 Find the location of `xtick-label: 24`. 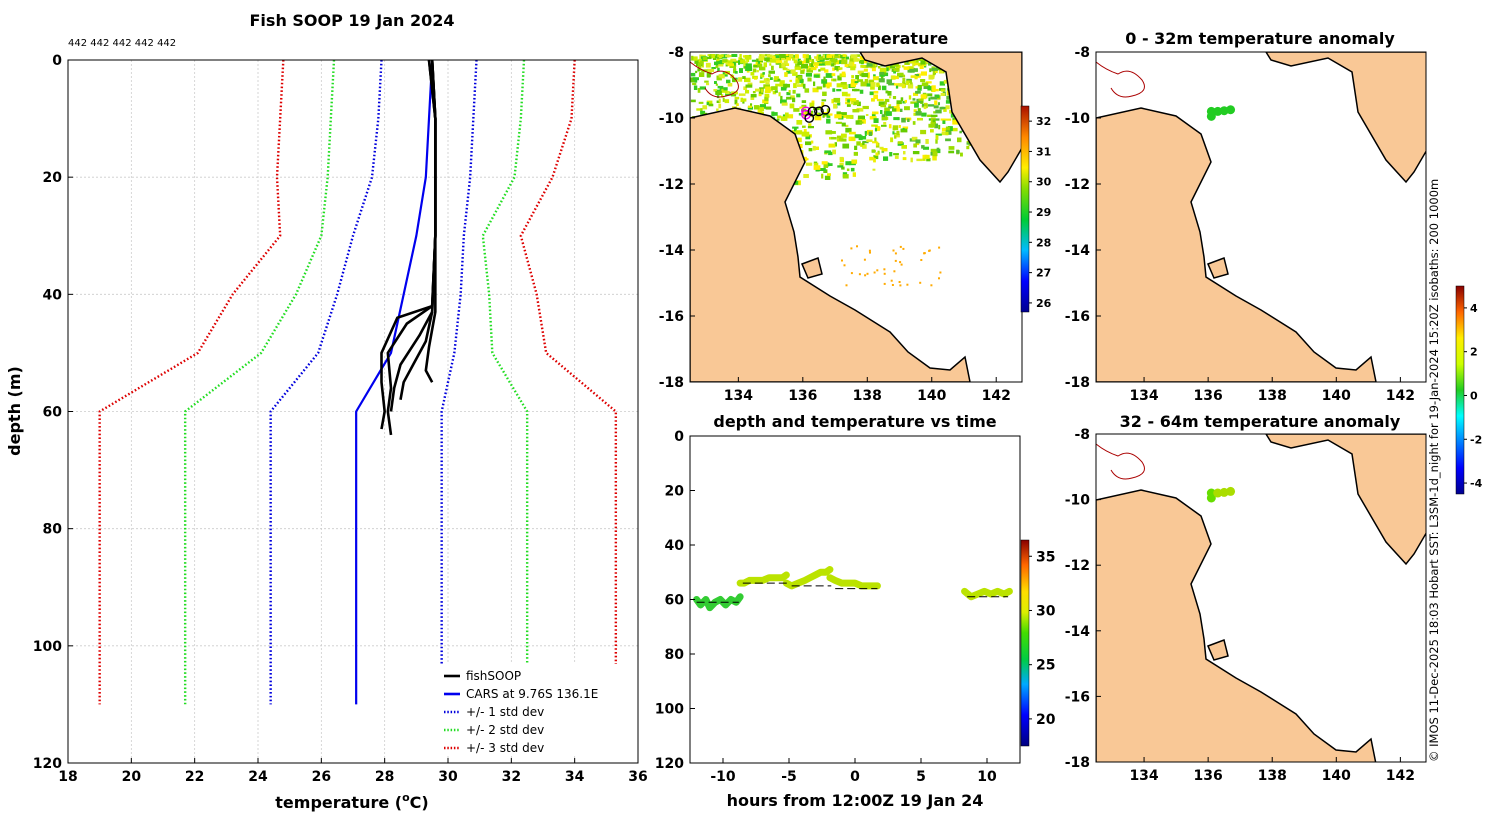

xtick-label: 24 is located at coordinates (258, 777).